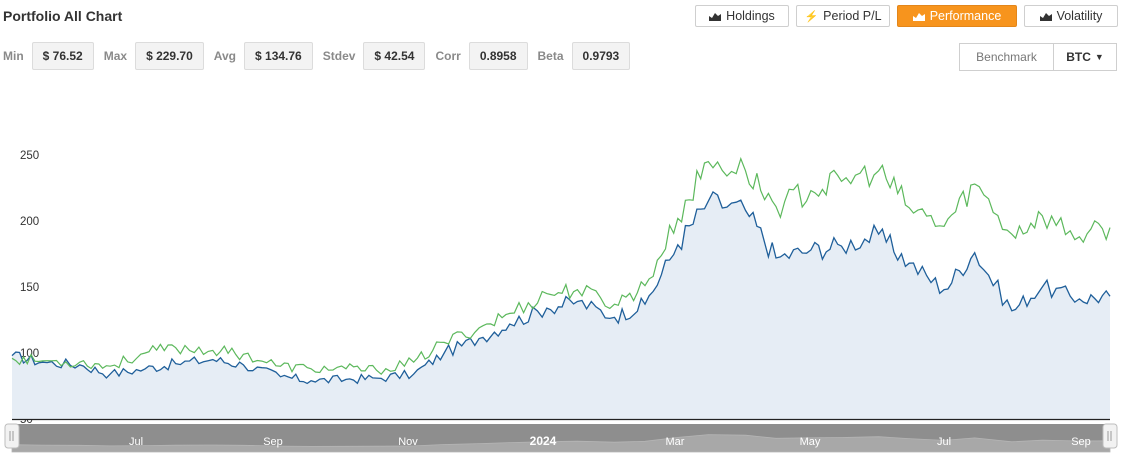 The image size is (1124, 461). What do you see at coordinates (13, 56) in the screenshot?
I see `stat-label-min: Min` at bounding box center [13, 56].